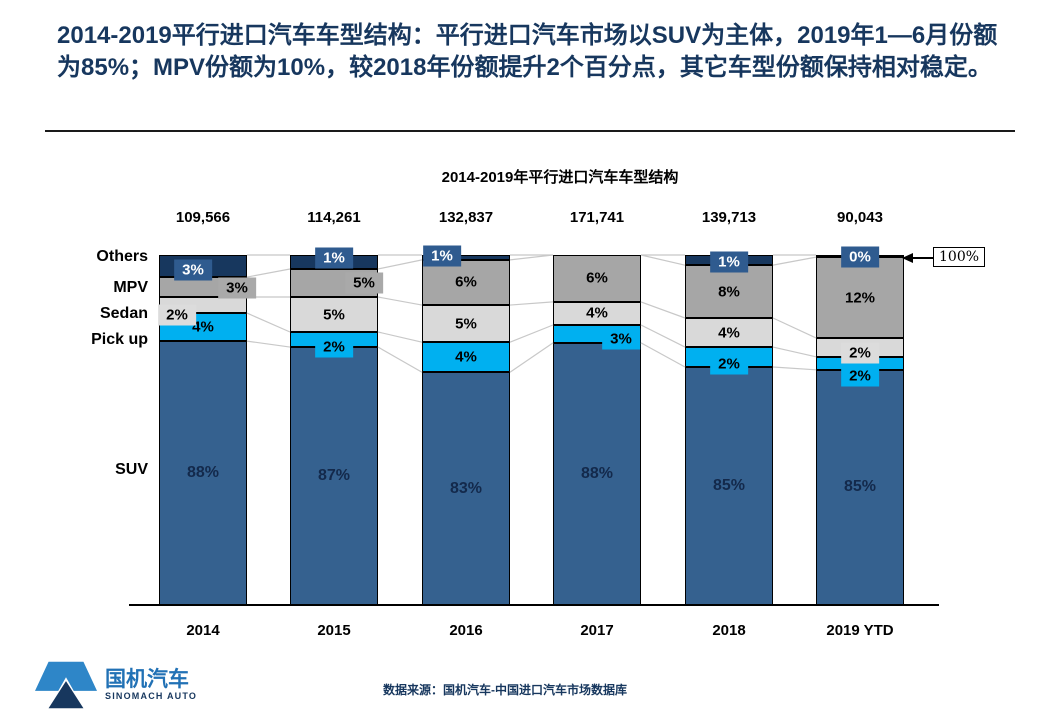 The width and height of the screenshot is (1040, 720). I want to click on segment-sedan-2016, so click(466, 324).